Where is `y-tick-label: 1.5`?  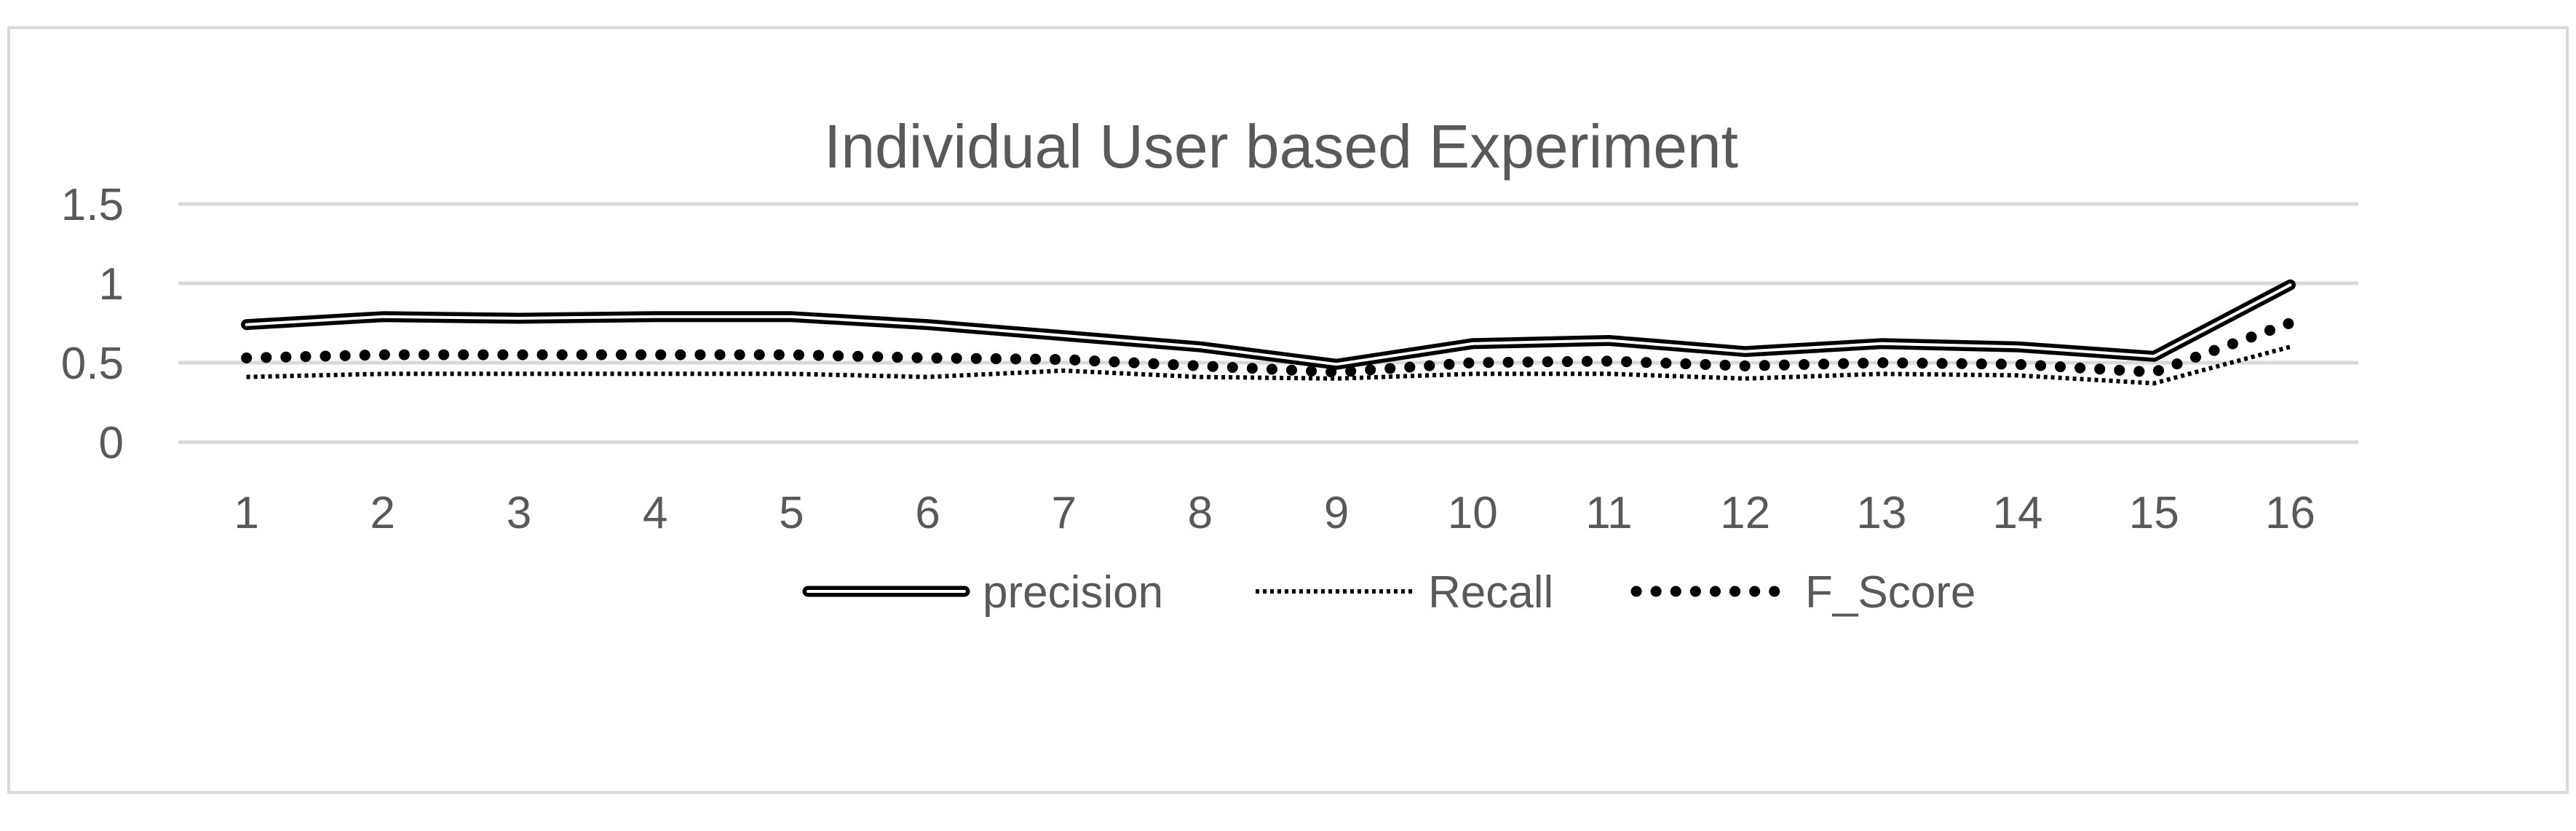
y-tick-label: 1.5 is located at coordinates (92, 205).